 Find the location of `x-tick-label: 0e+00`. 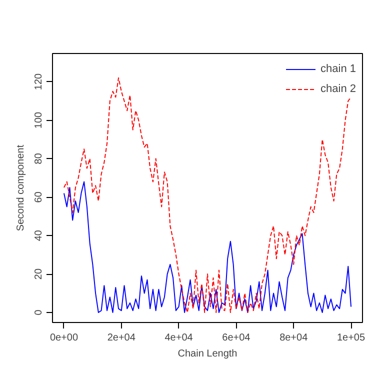

x-tick-label: 0e+00 is located at coordinates (64, 338).